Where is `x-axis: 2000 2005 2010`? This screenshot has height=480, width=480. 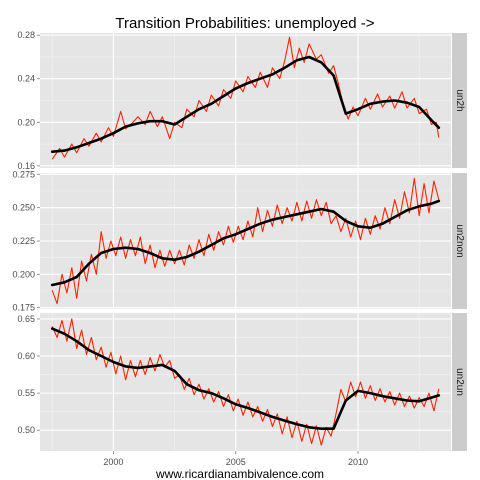 x-axis: 2000 2005 2010 is located at coordinates (235, 459).